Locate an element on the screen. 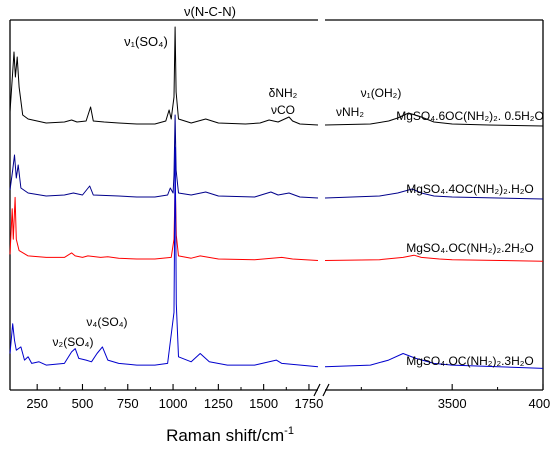 The height and width of the screenshot is (451, 550). left-tick-label-4: 1250 is located at coordinates (218, 403).